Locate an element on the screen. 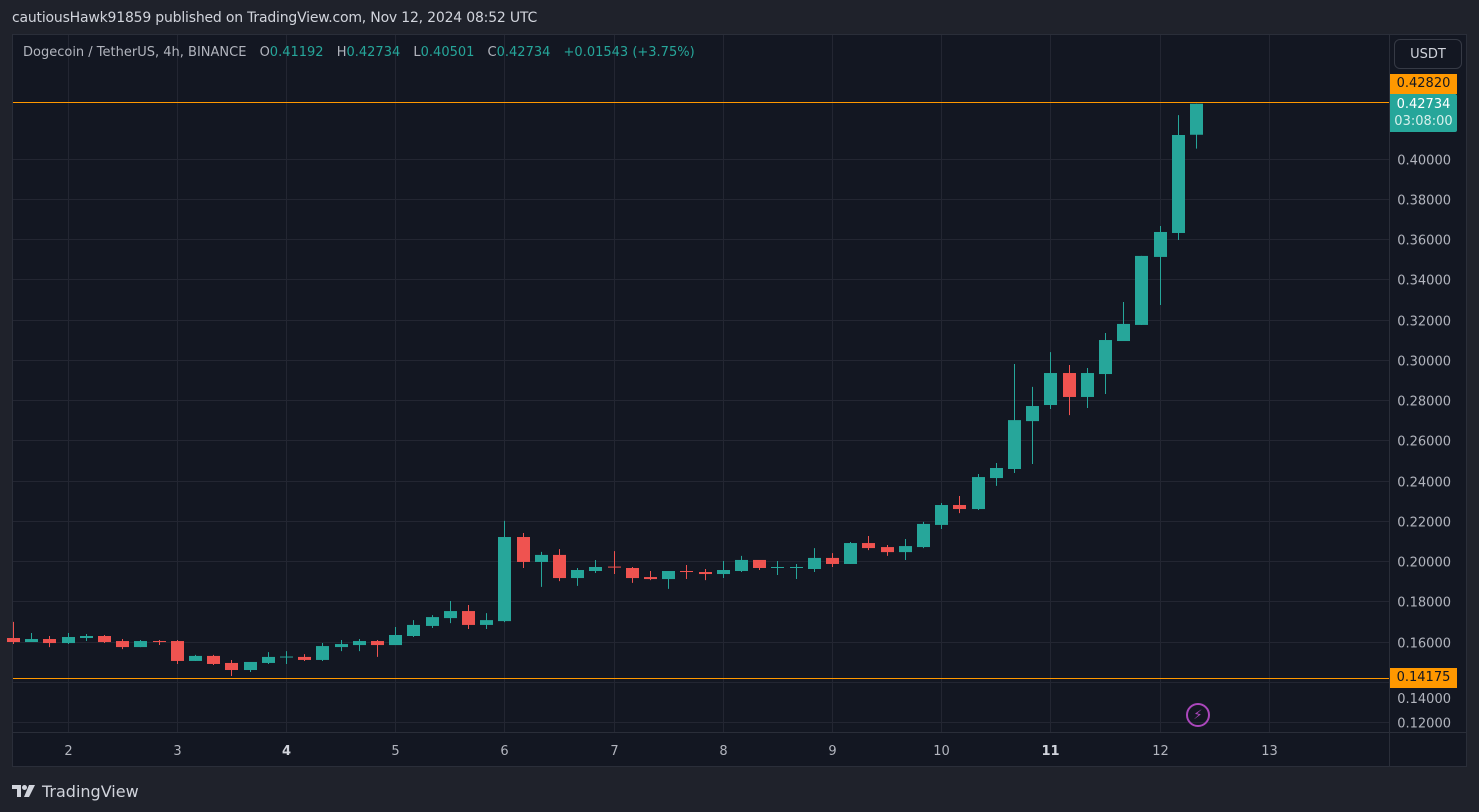 Image resolution: width=1479 pixels, height=812 pixels. tradingview-logo-icon is located at coordinates (23, 790).